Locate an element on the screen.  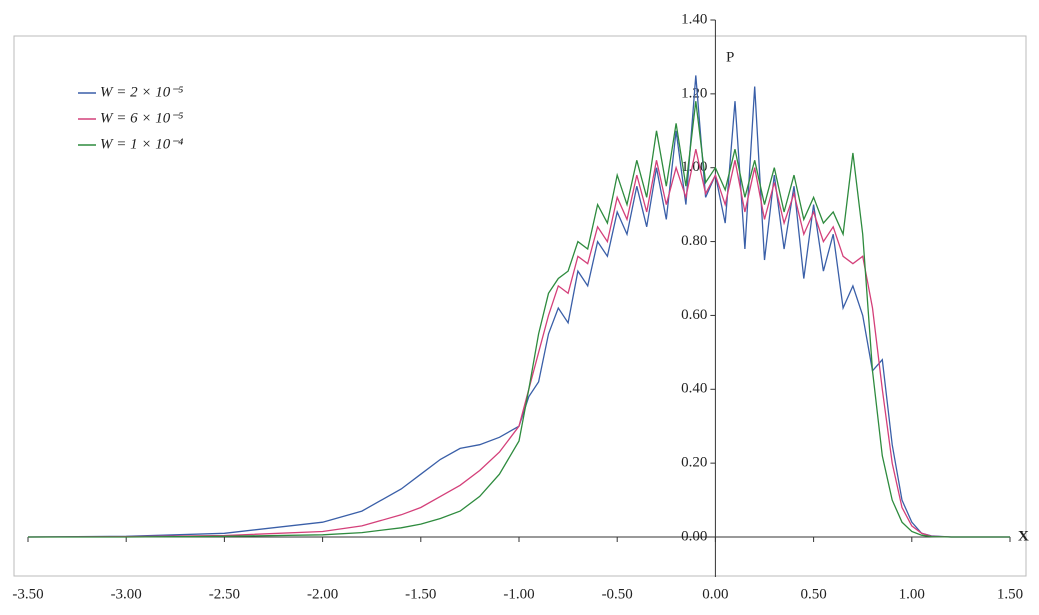
y-axis-label: P is located at coordinates (730, 57).